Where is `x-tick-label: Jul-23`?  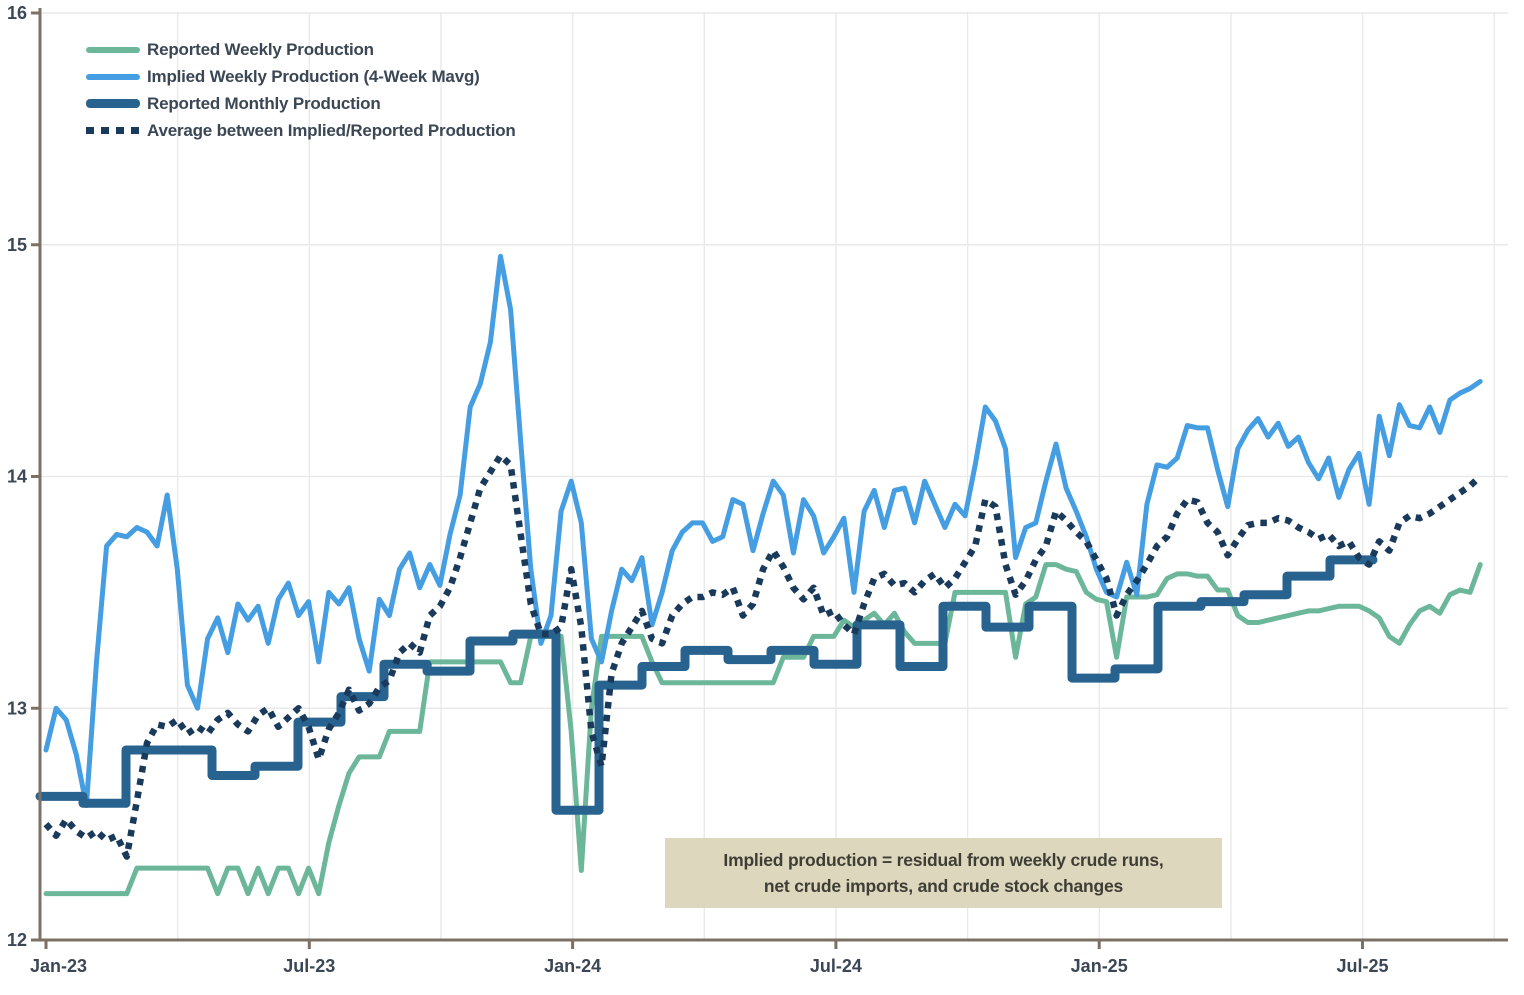 x-tick-label: Jul-23 is located at coordinates (309, 966).